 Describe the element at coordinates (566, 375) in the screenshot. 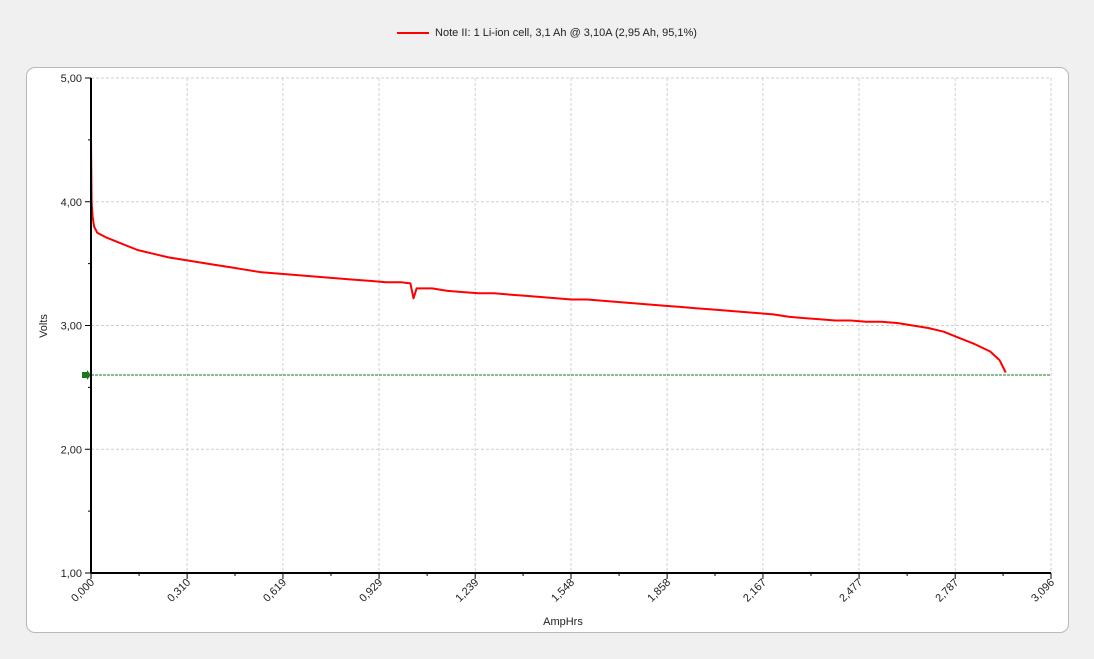

I see `cutoff-marker` at that location.